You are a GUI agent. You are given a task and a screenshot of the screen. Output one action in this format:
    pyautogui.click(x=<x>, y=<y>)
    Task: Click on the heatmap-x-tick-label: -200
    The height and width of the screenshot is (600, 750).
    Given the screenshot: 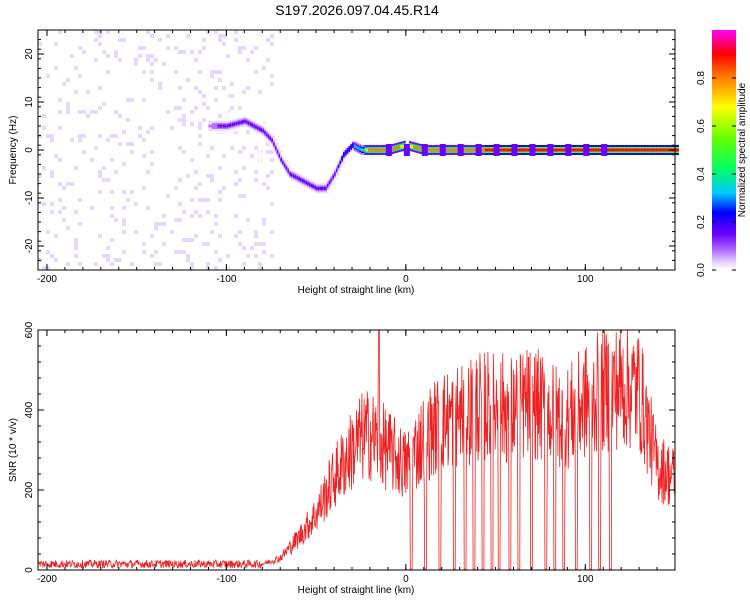 What is the action you would take?
    pyautogui.click(x=47, y=279)
    